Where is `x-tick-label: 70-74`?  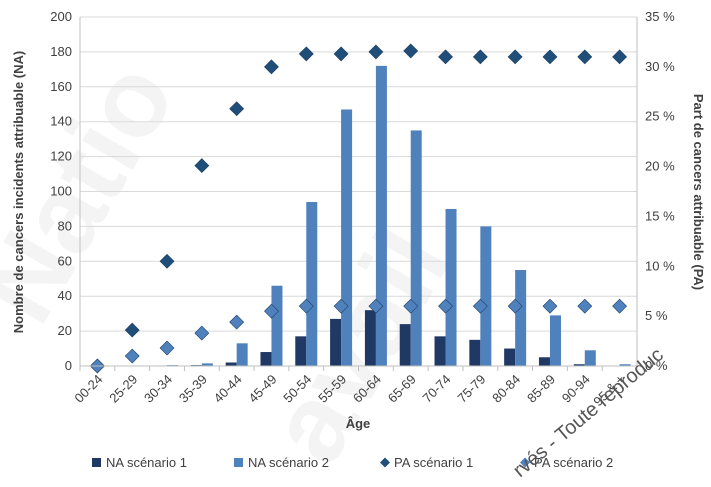 x-tick-label: 70-74 is located at coordinates (437, 389).